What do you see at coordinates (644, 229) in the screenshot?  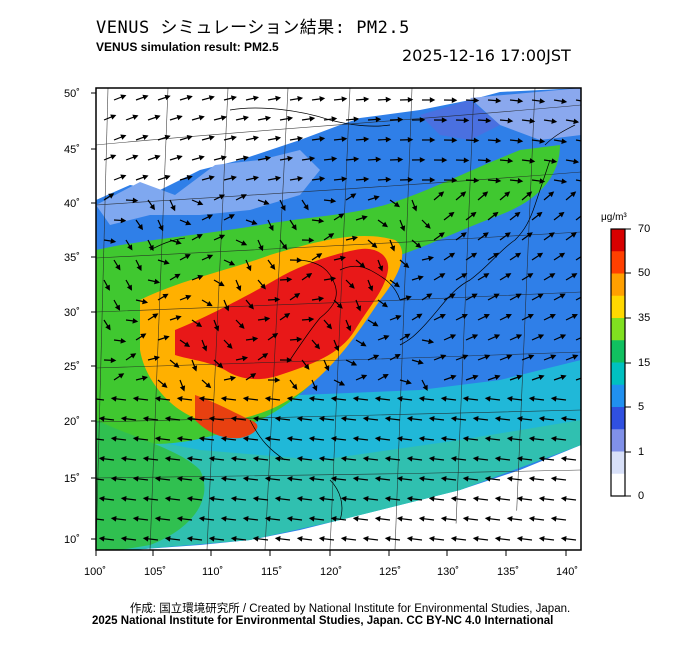 I see `colorbar-label-70: 70` at bounding box center [644, 229].